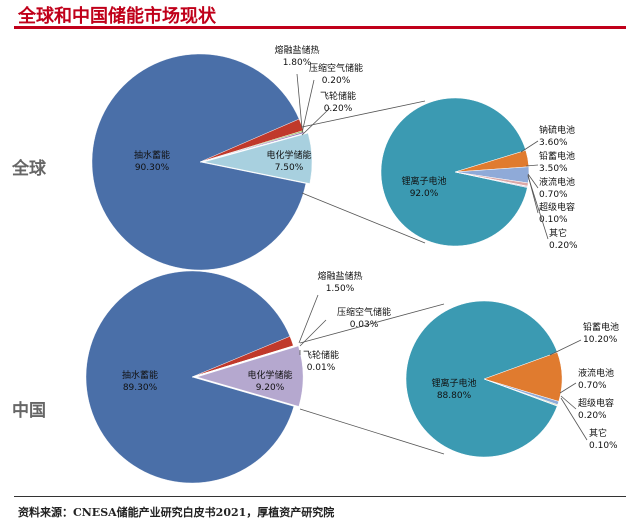 Image resolution: width=640 pixels, height=525 pixels. Describe the element at coordinates (117, 16) in the screenshot. I see `page-title: 全球和中国储能市场现状` at that location.